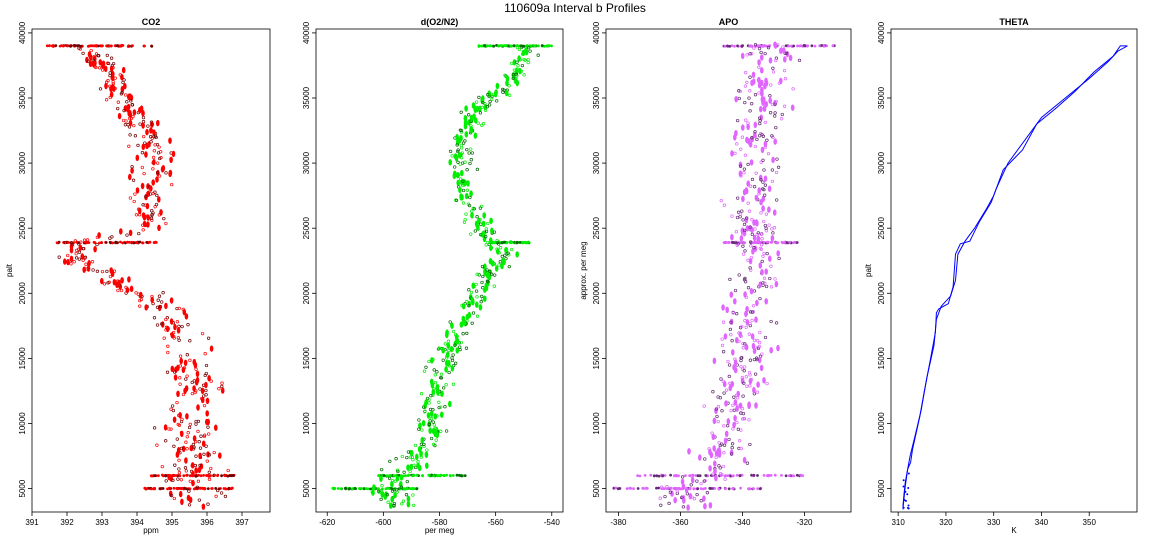 The width and height of the screenshot is (1150, 550). I want to click on x-tick-label: -600, so click(383, 522).